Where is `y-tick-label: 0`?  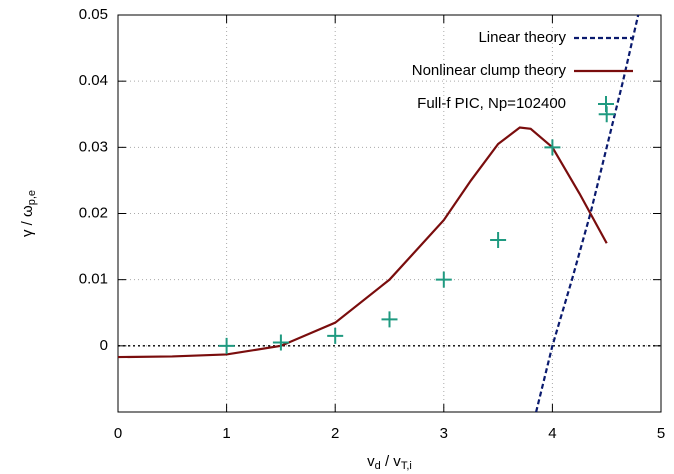 y-tick-label: 0 is located at coordinates (104, 345).